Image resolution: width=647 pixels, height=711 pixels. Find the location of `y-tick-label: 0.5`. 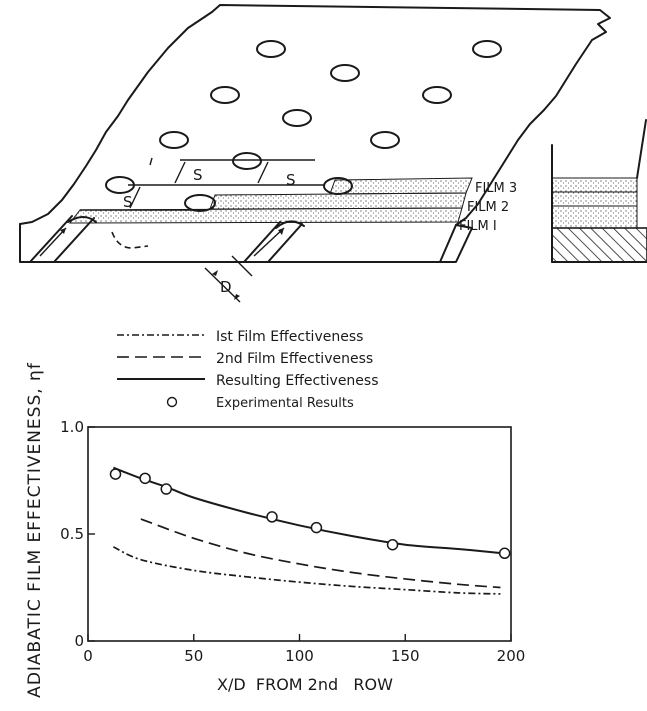

y-tick-label: 0.5 is located at coordinates (72, 534).